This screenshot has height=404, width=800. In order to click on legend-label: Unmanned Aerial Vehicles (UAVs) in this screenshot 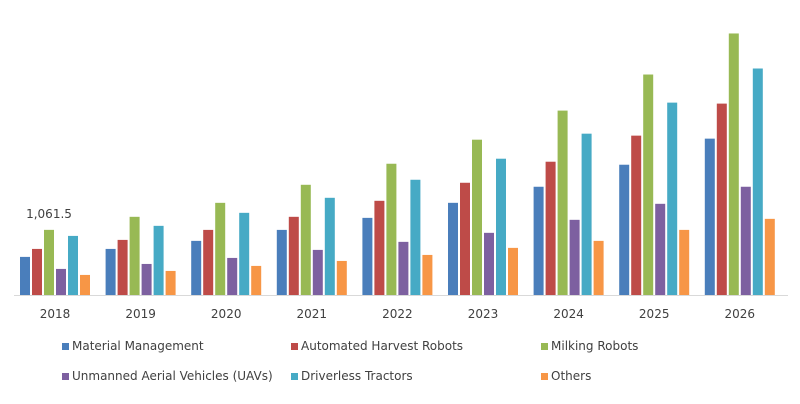, I will do `click(172, 376)`.